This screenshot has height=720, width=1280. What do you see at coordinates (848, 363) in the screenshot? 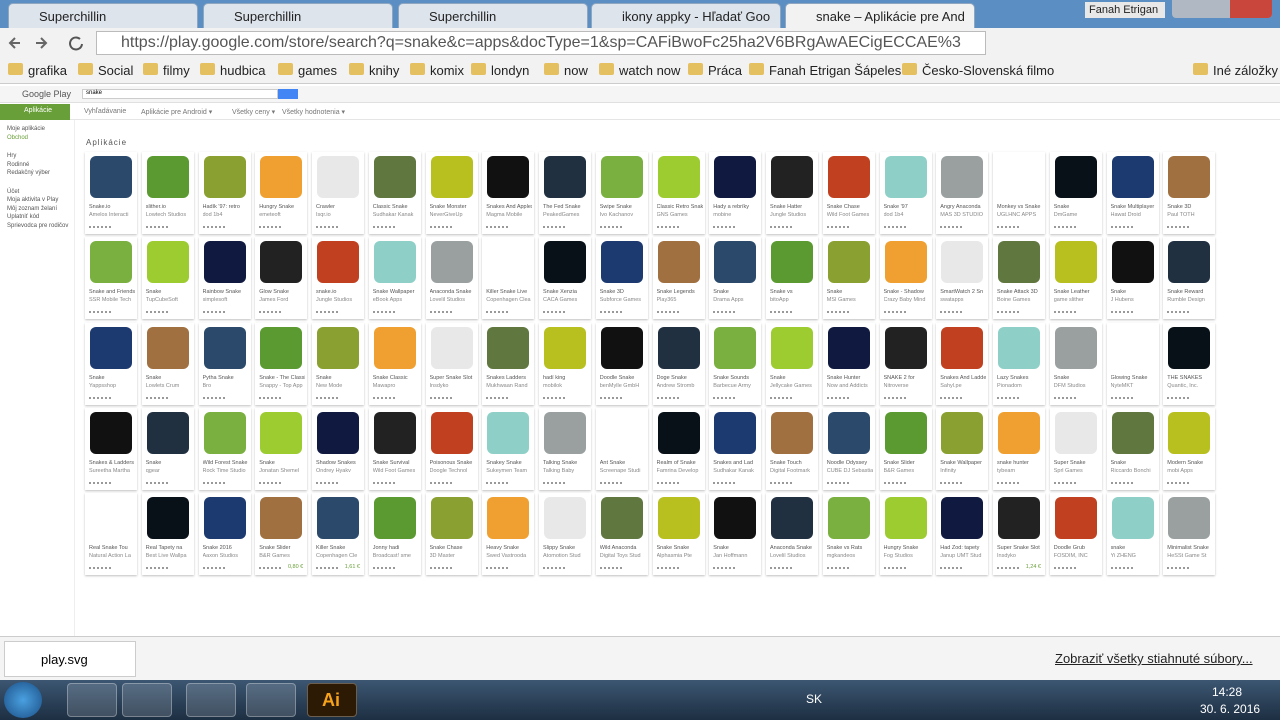
I see `app-card: Snake Hunter Now and Addicts` at bounding box center [848, 363].